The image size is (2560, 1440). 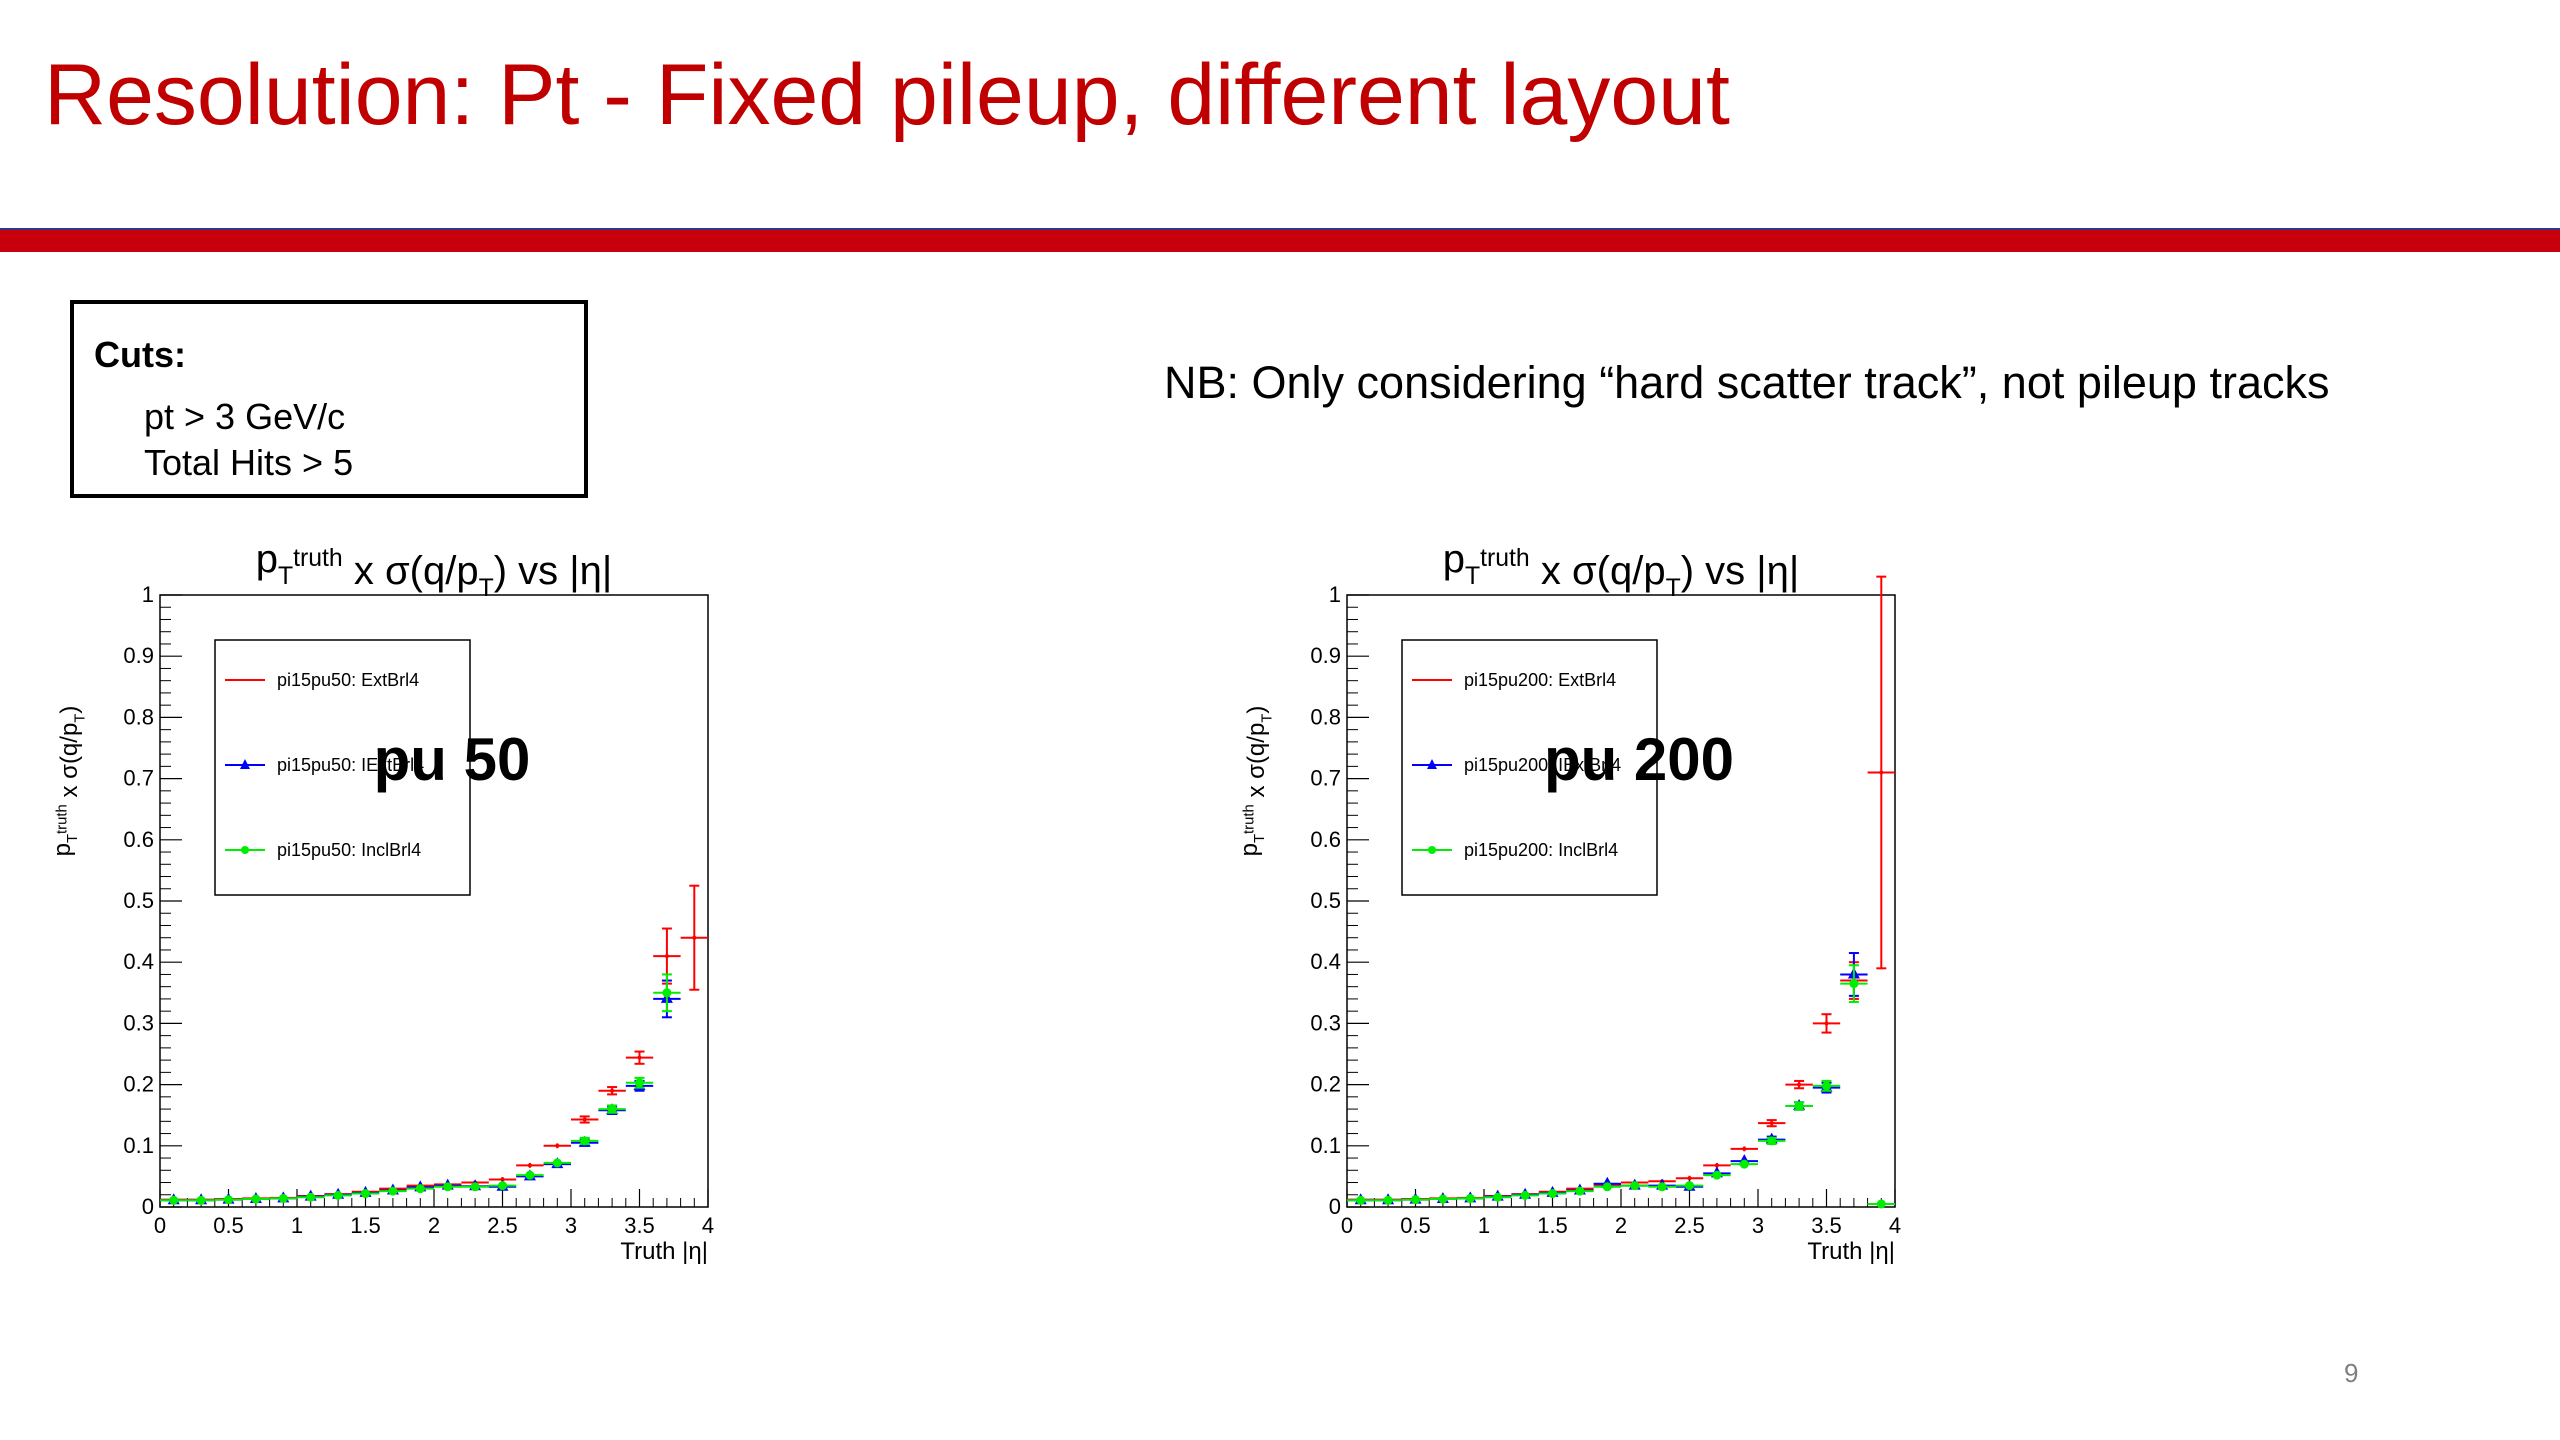 I want to click on legend-entry-label: pi15pu50: ExtBrl4, so click(x=348, y=680).